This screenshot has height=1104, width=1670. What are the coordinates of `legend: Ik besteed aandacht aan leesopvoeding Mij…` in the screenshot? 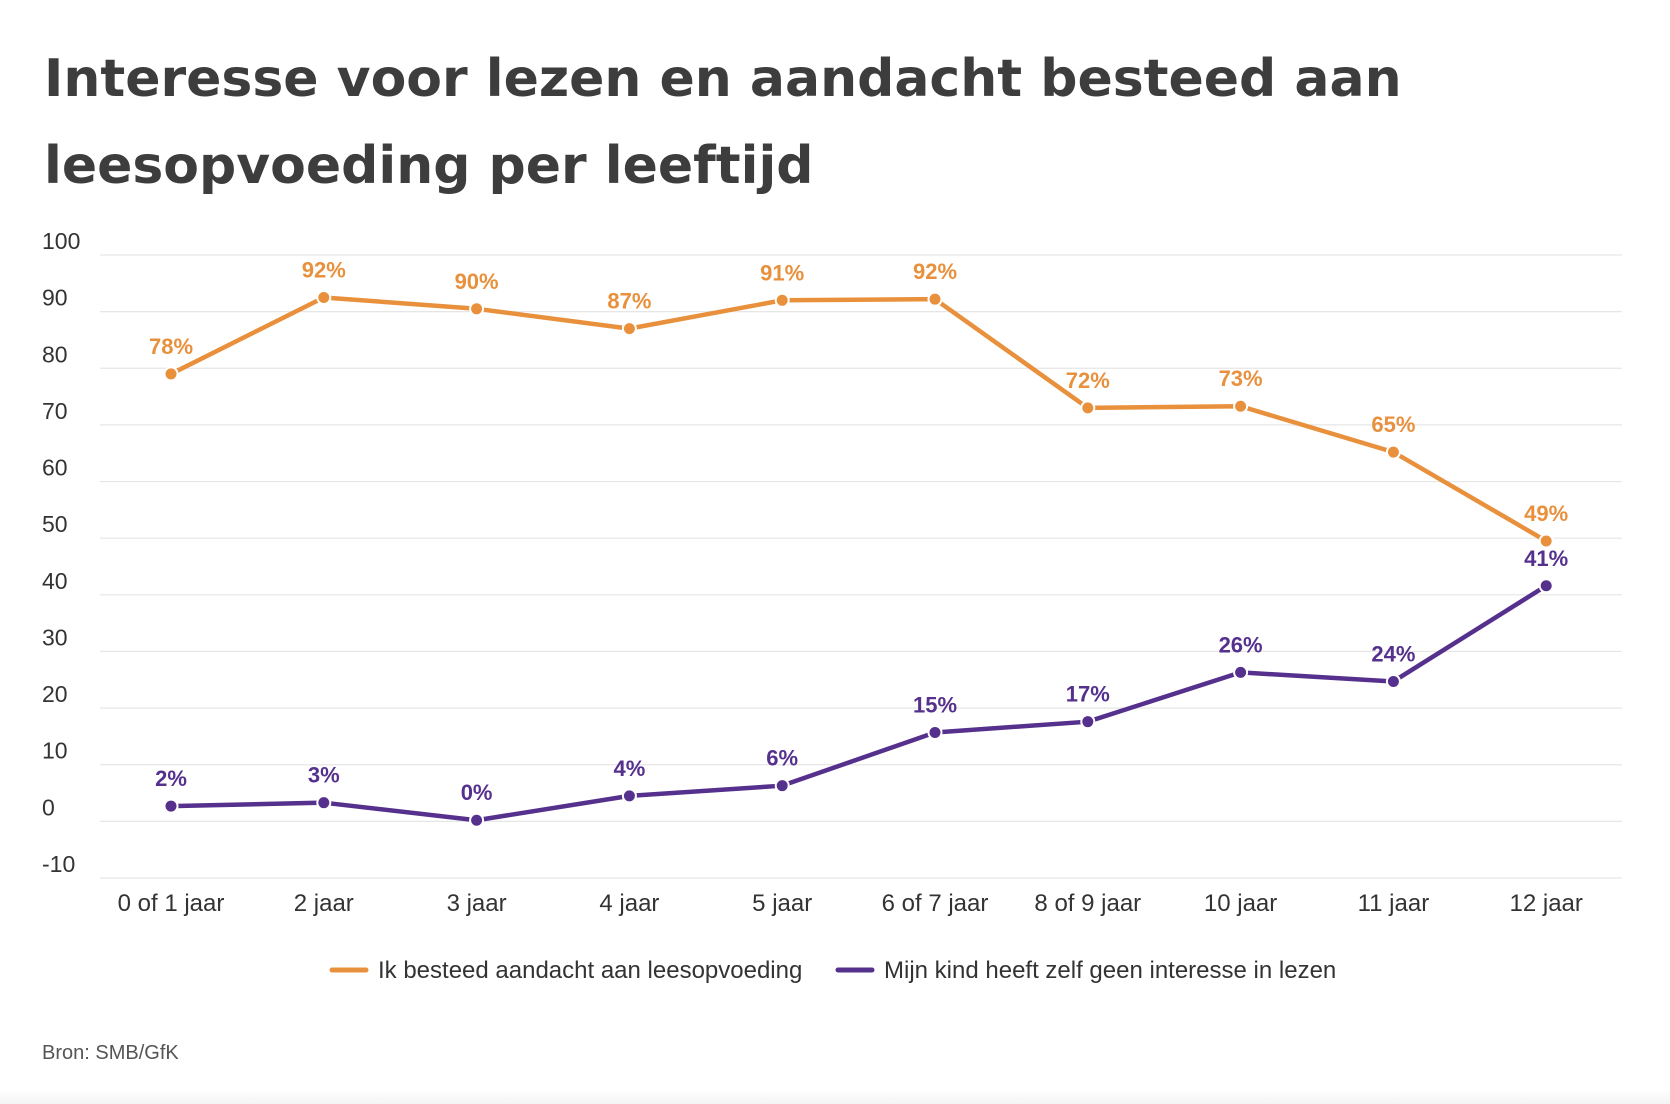 It's located at (832, 970).